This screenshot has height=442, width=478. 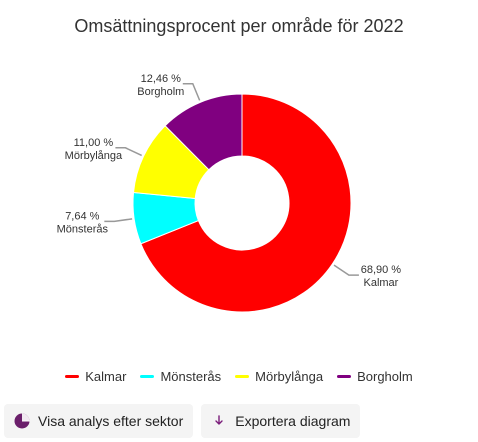 What do you see at coordinates (118, 220) in the screenshot?
I see `label-connector-mönsterås` at bounding box center [118, 220].